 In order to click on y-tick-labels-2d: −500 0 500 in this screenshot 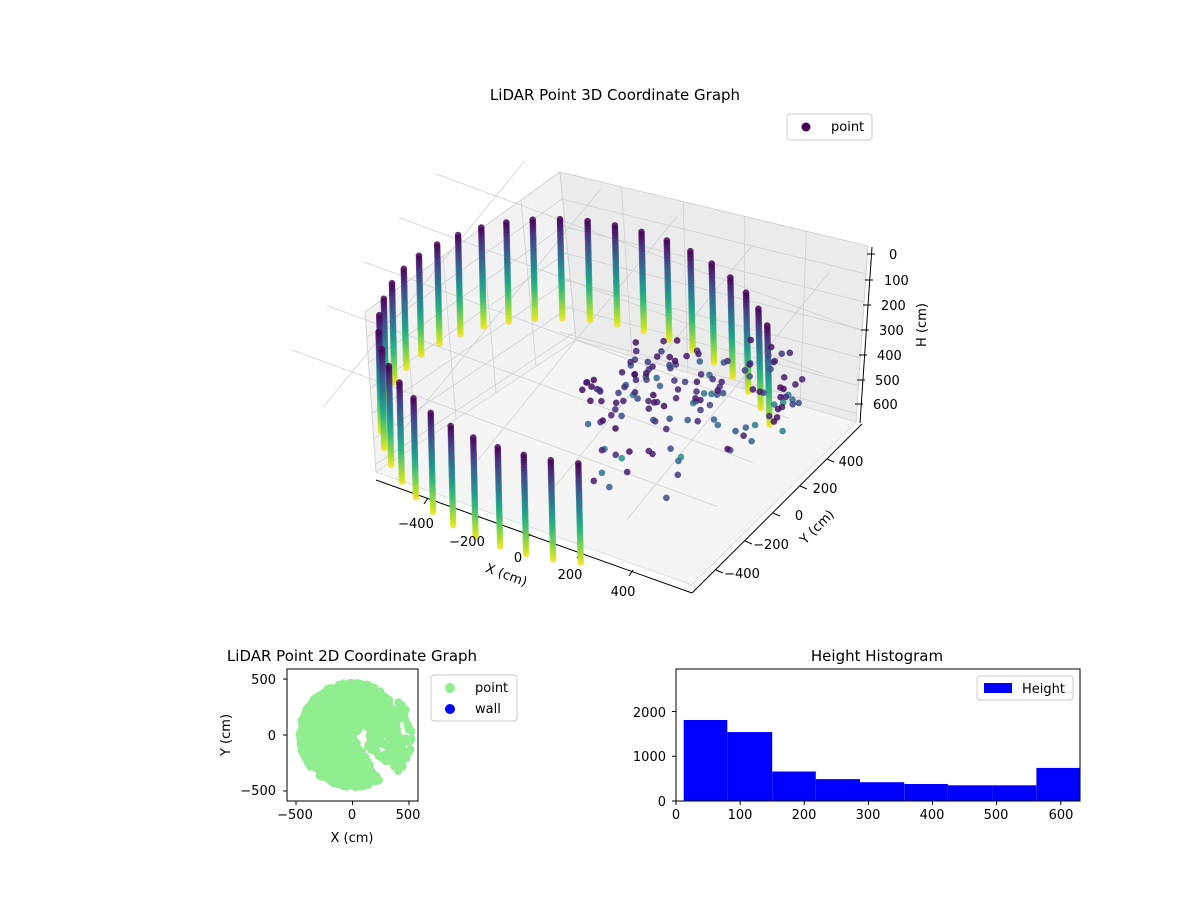, I will do `click(258, 736)`.